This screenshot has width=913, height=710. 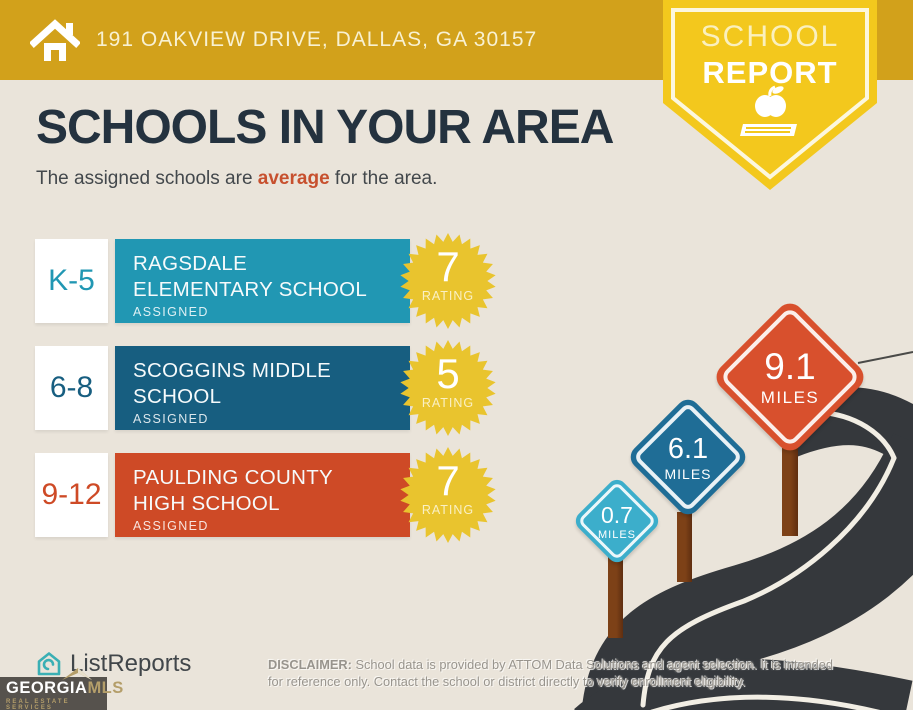 I want to click on distance-value: 6.1, so click(x=688, y=448).